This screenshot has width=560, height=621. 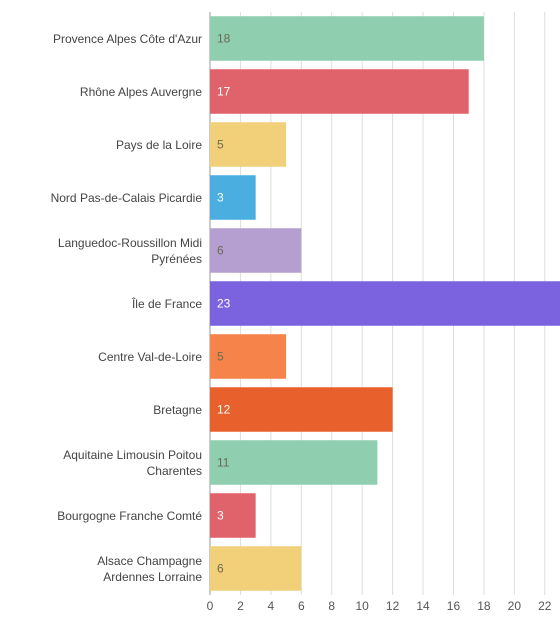 I want to click on x-tick-label: 0, so click(x=210, y=606).